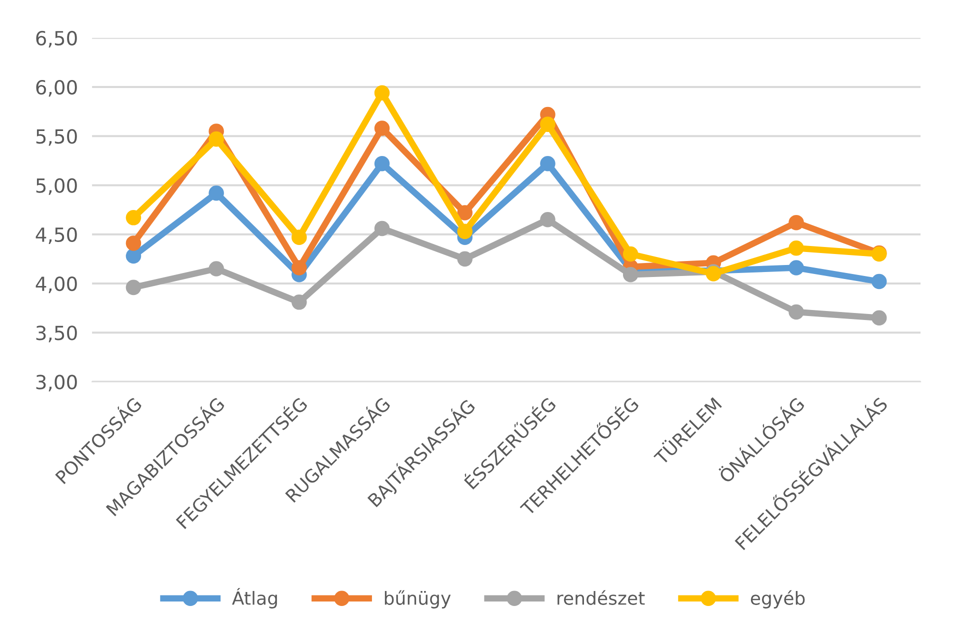 The height and width of the screenshot is (631, 969). What do you see at coordinates (56, 137) in the screenshot?
I see `y-tick-label: 5,50` at bounding box center [56, 137].